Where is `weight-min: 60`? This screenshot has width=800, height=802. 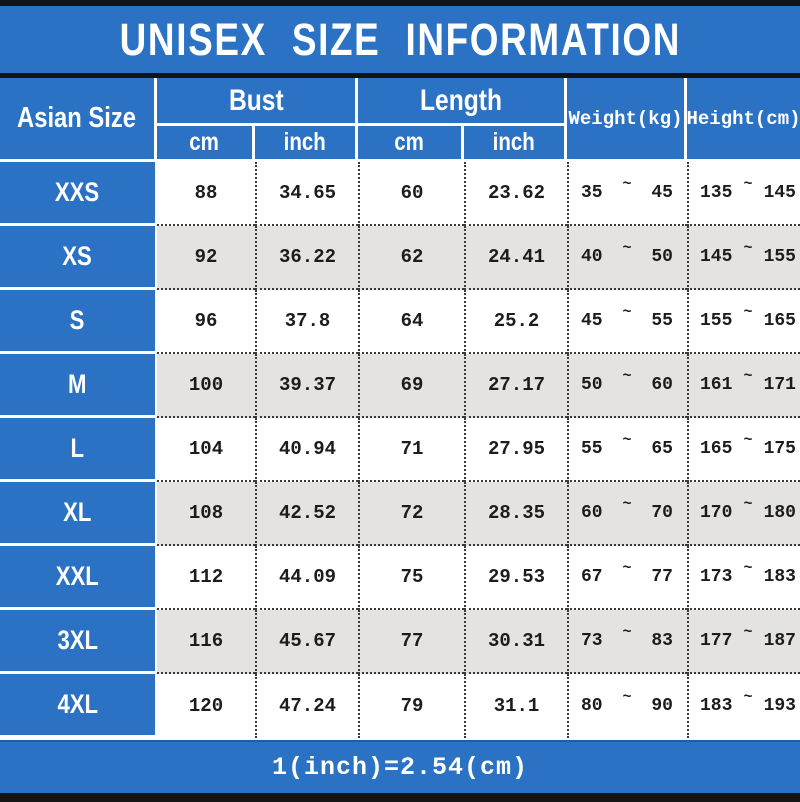 weight-min: 60 is located at coordinates (592, 513).